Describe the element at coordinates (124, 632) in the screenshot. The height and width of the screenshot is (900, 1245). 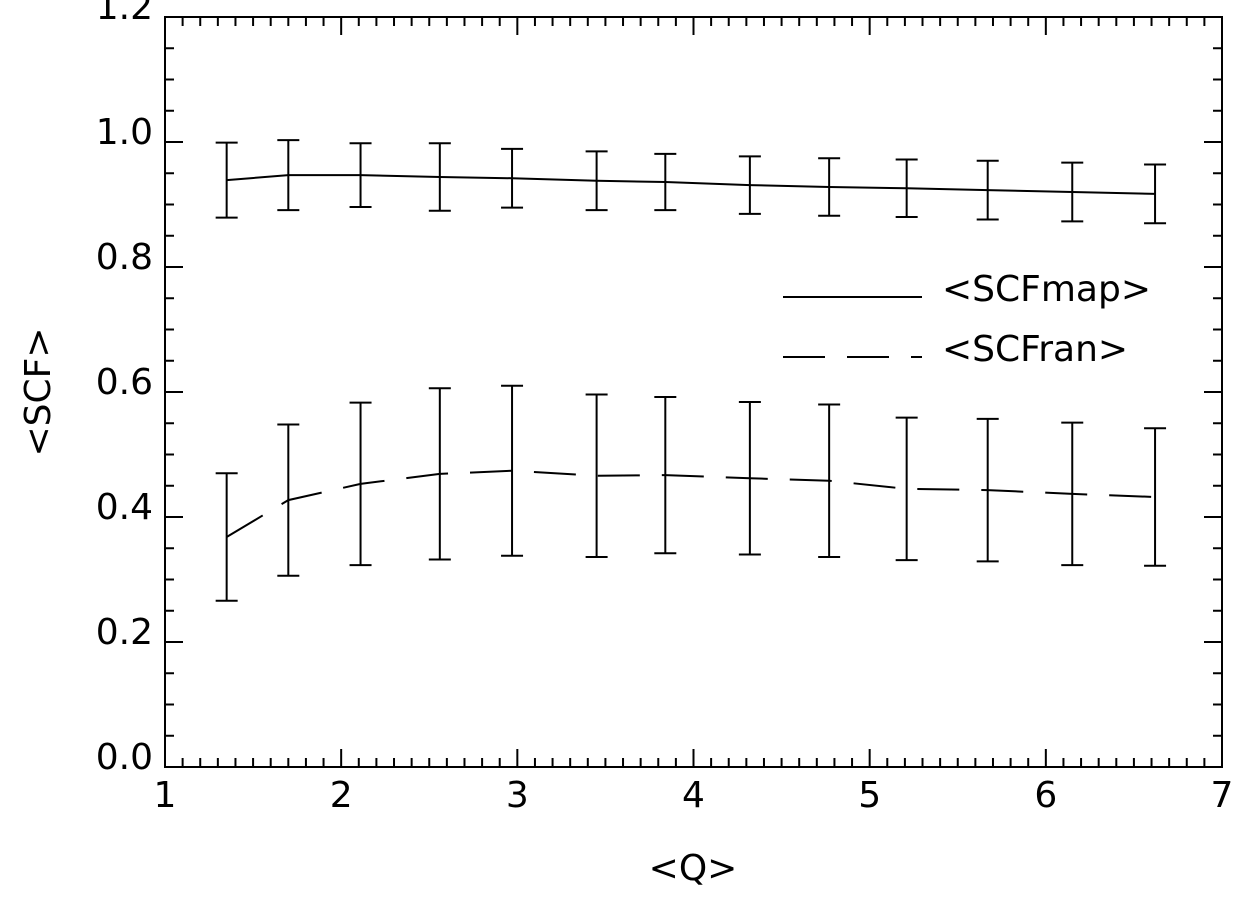
I see `y-tick-label: 0.2` at that location.